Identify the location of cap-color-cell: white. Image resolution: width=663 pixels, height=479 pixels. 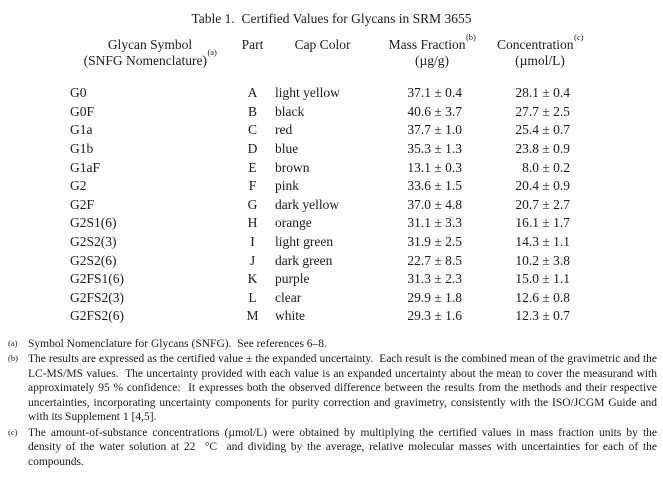
(290, 316).